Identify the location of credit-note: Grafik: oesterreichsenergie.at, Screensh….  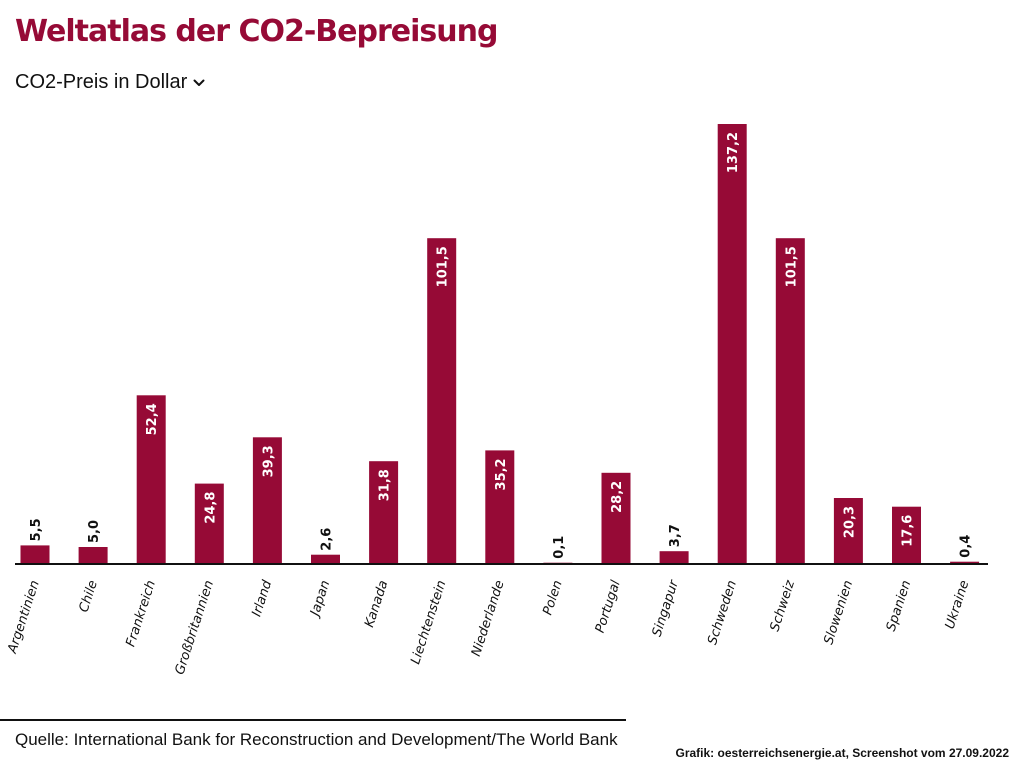
(842, 753).